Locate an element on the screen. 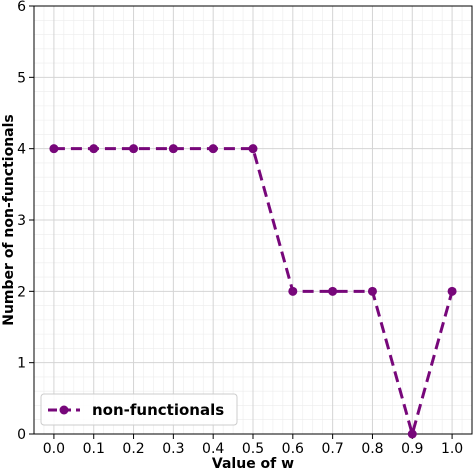 The height and width of the screenshot is (470, 474). legend-box is located at coordinates (139, 409).